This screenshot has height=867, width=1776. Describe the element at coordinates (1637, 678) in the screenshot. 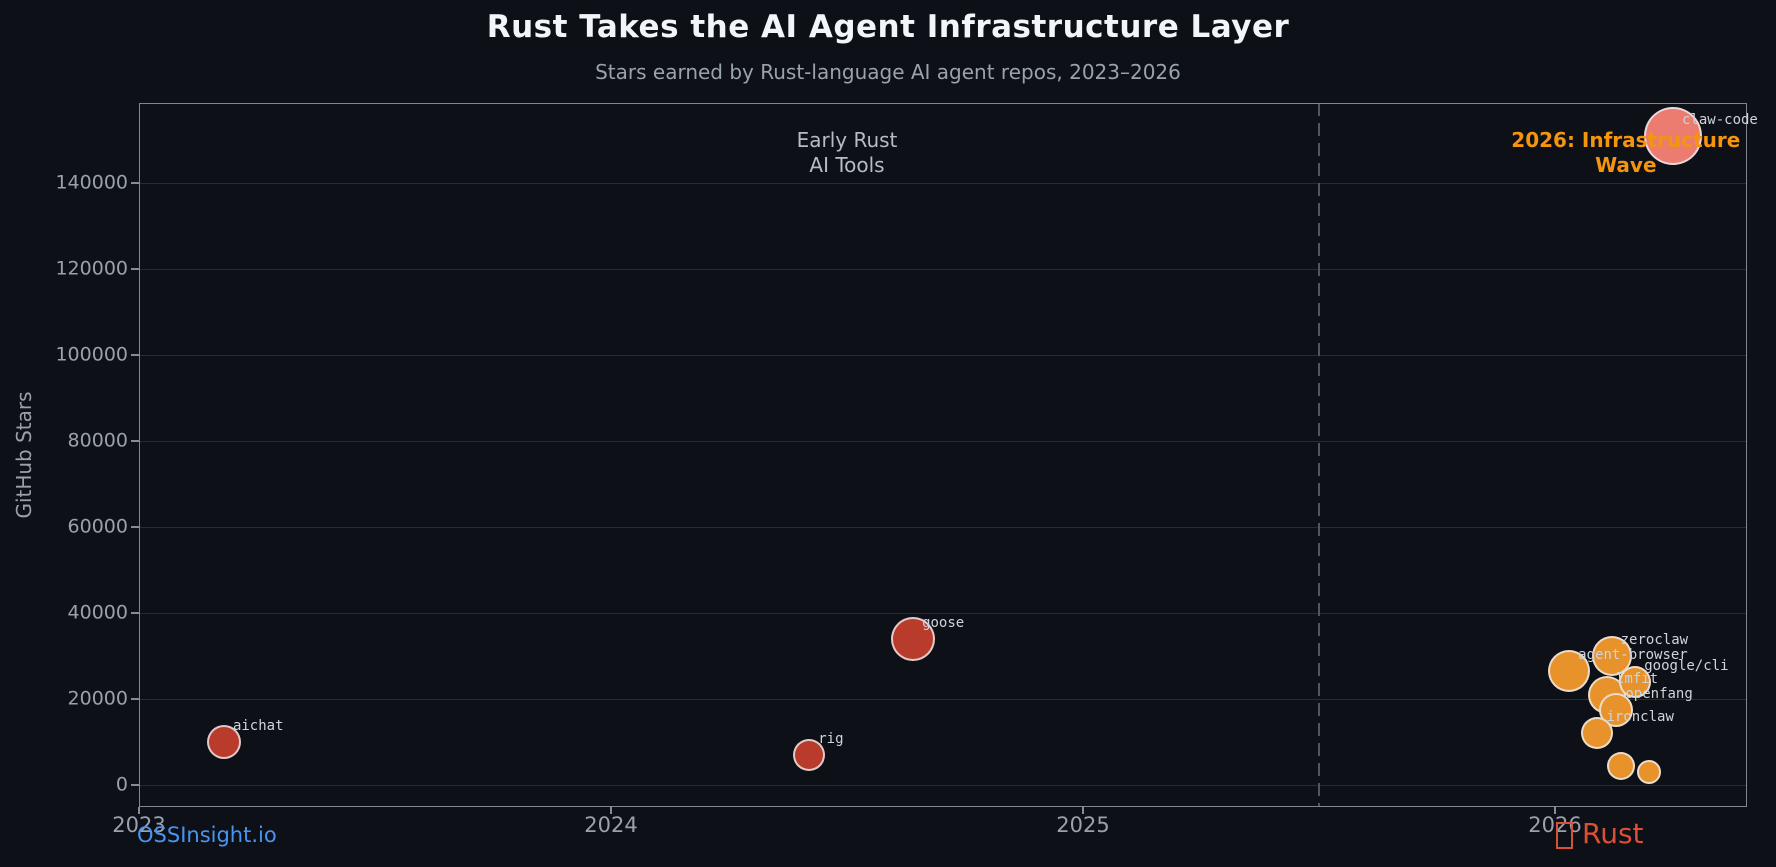

I see `bubble-label-lmfit: lmfit` at that location.